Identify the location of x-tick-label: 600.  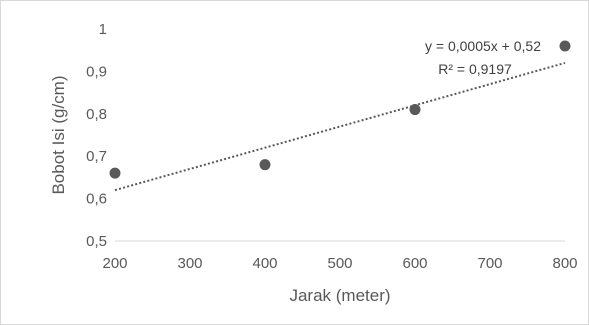
(414, 263).